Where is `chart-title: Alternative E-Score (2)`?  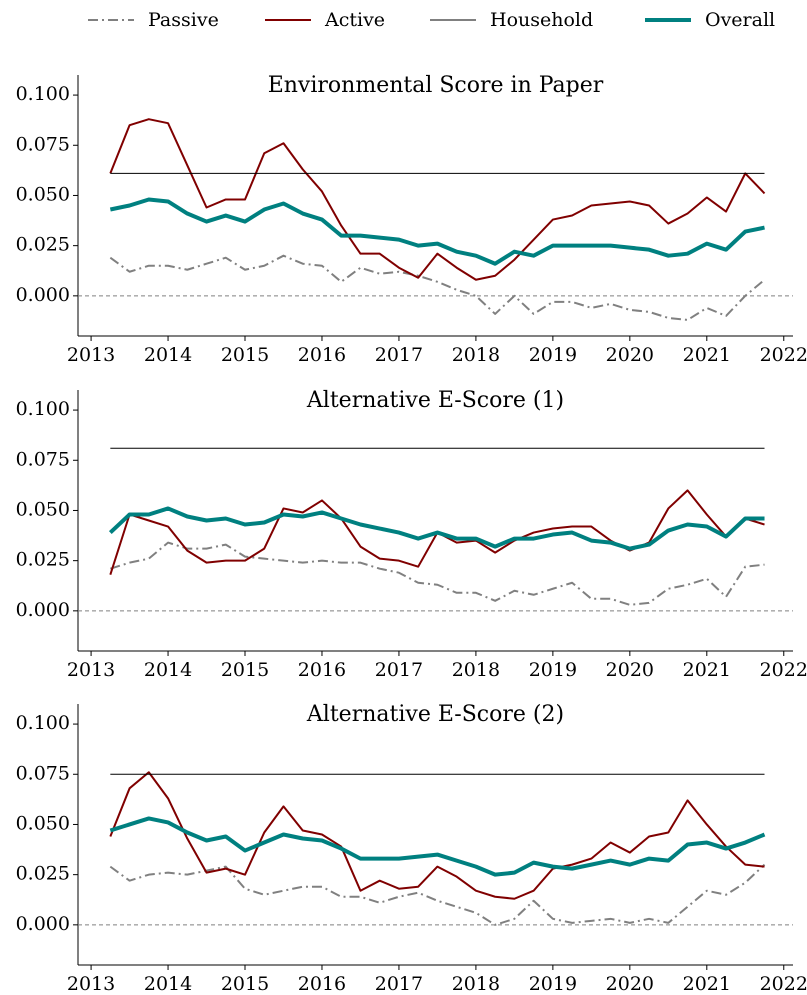 chart-title: Alternative E-Score (2) is located at coordinates (435, 714).